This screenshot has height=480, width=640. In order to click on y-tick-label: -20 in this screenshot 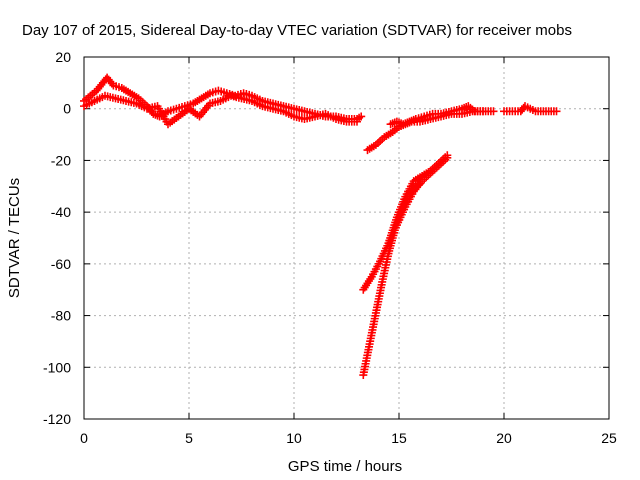, I will do `click(61, 160)`.